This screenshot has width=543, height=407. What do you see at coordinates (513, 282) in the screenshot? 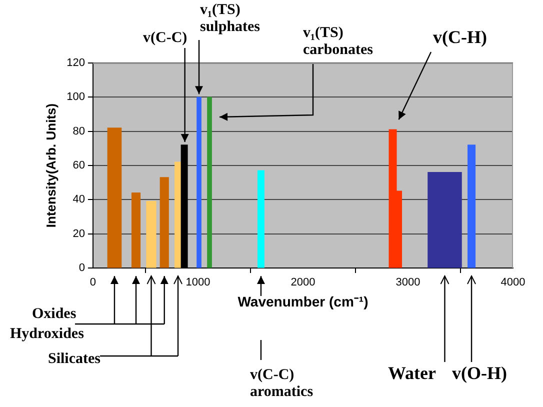
I see `x-tick-label: 4000` at bounding box center [513, 282].